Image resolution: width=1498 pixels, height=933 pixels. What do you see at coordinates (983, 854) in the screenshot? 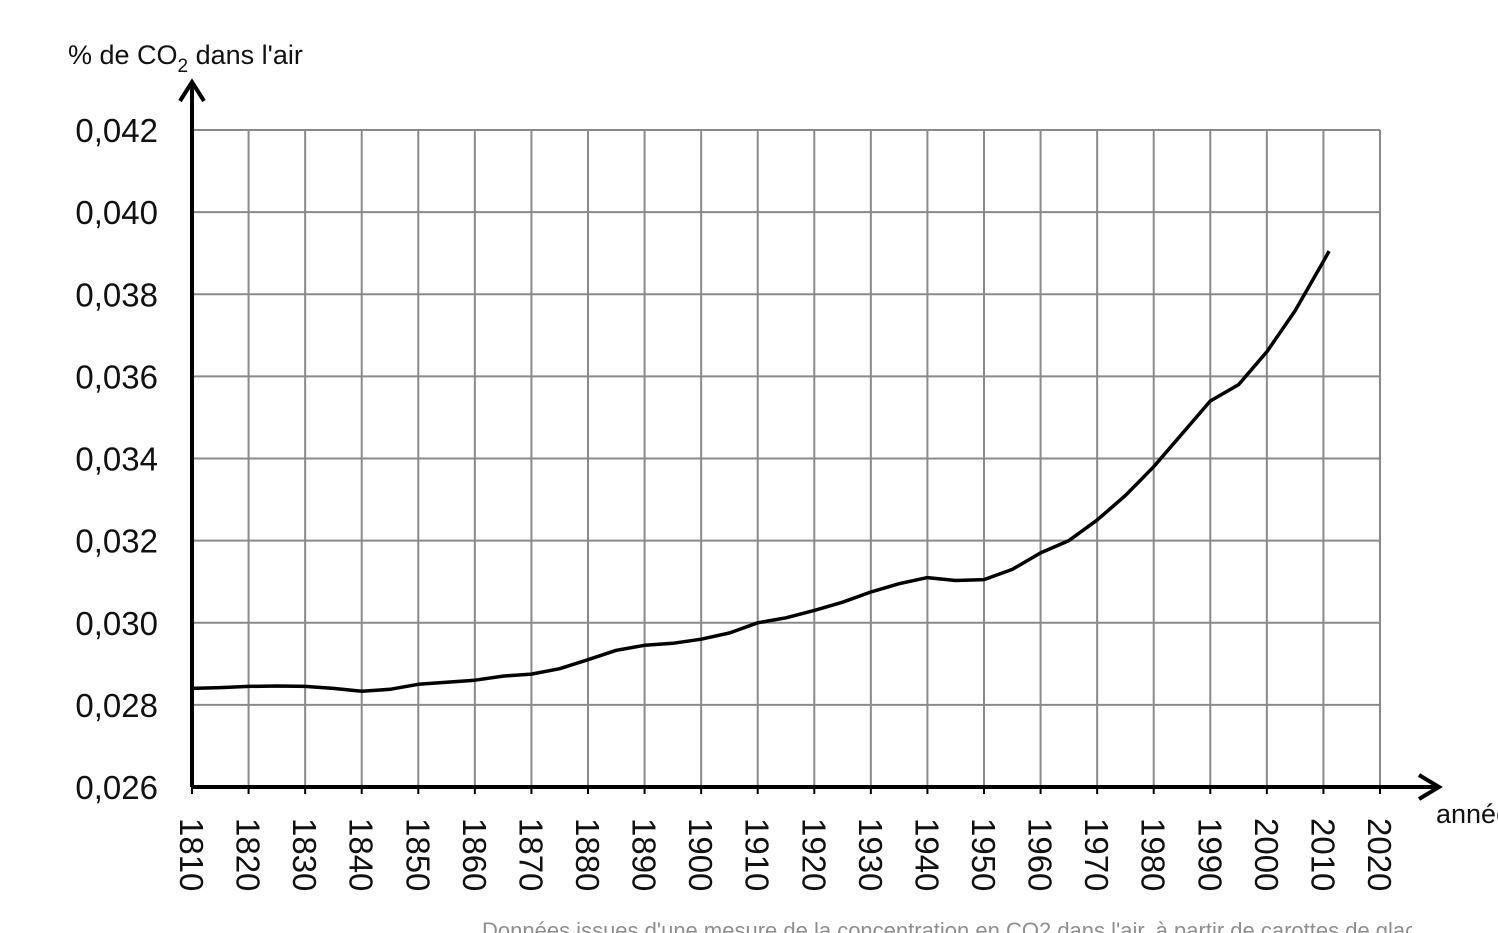
I see `x-tick-label: 1950` at bounding box center [983, 854].